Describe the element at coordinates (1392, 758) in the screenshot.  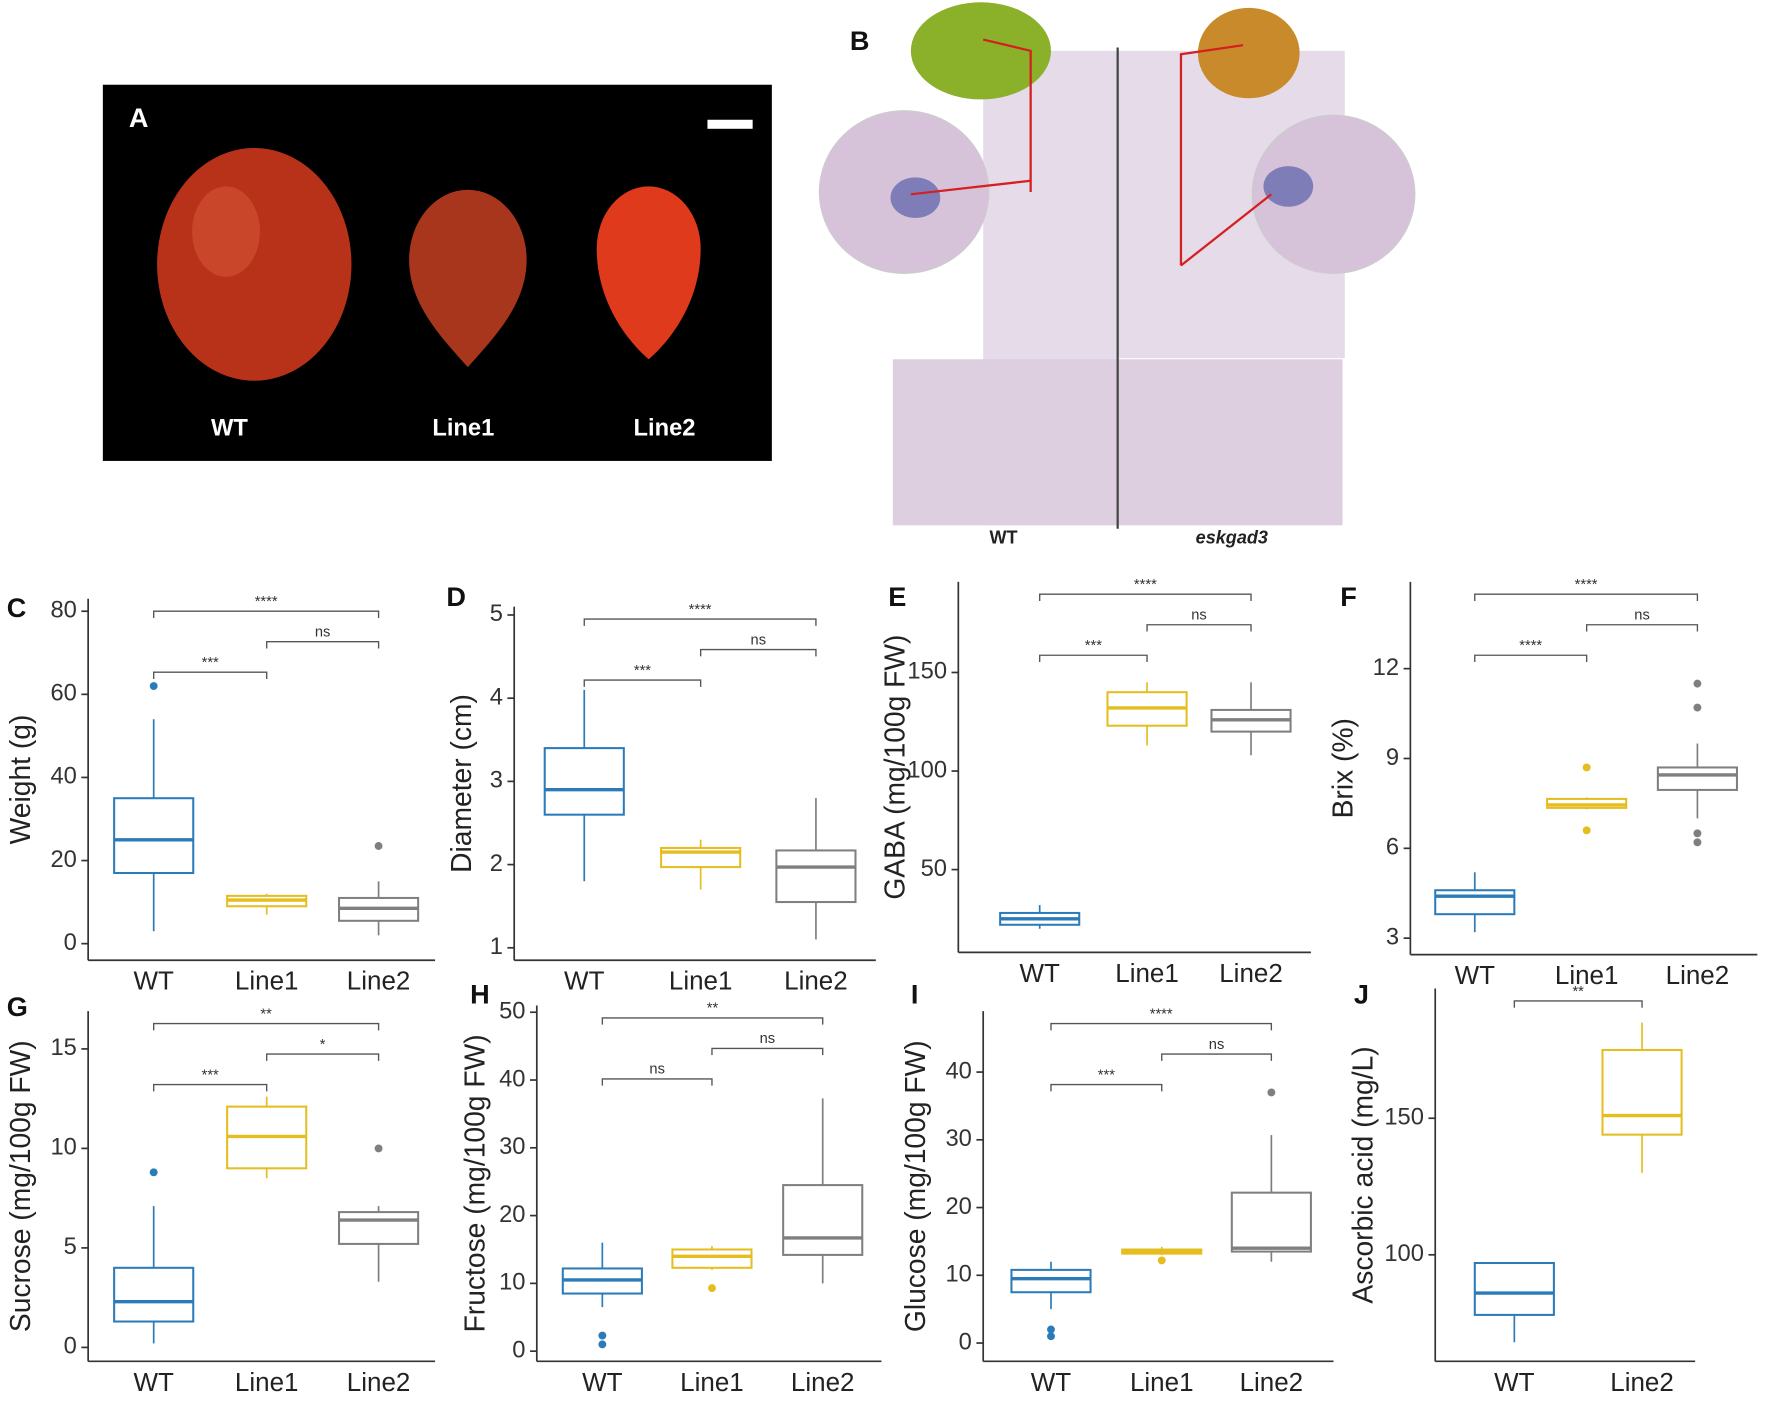
I see `y-tick-label: 9` at that location.